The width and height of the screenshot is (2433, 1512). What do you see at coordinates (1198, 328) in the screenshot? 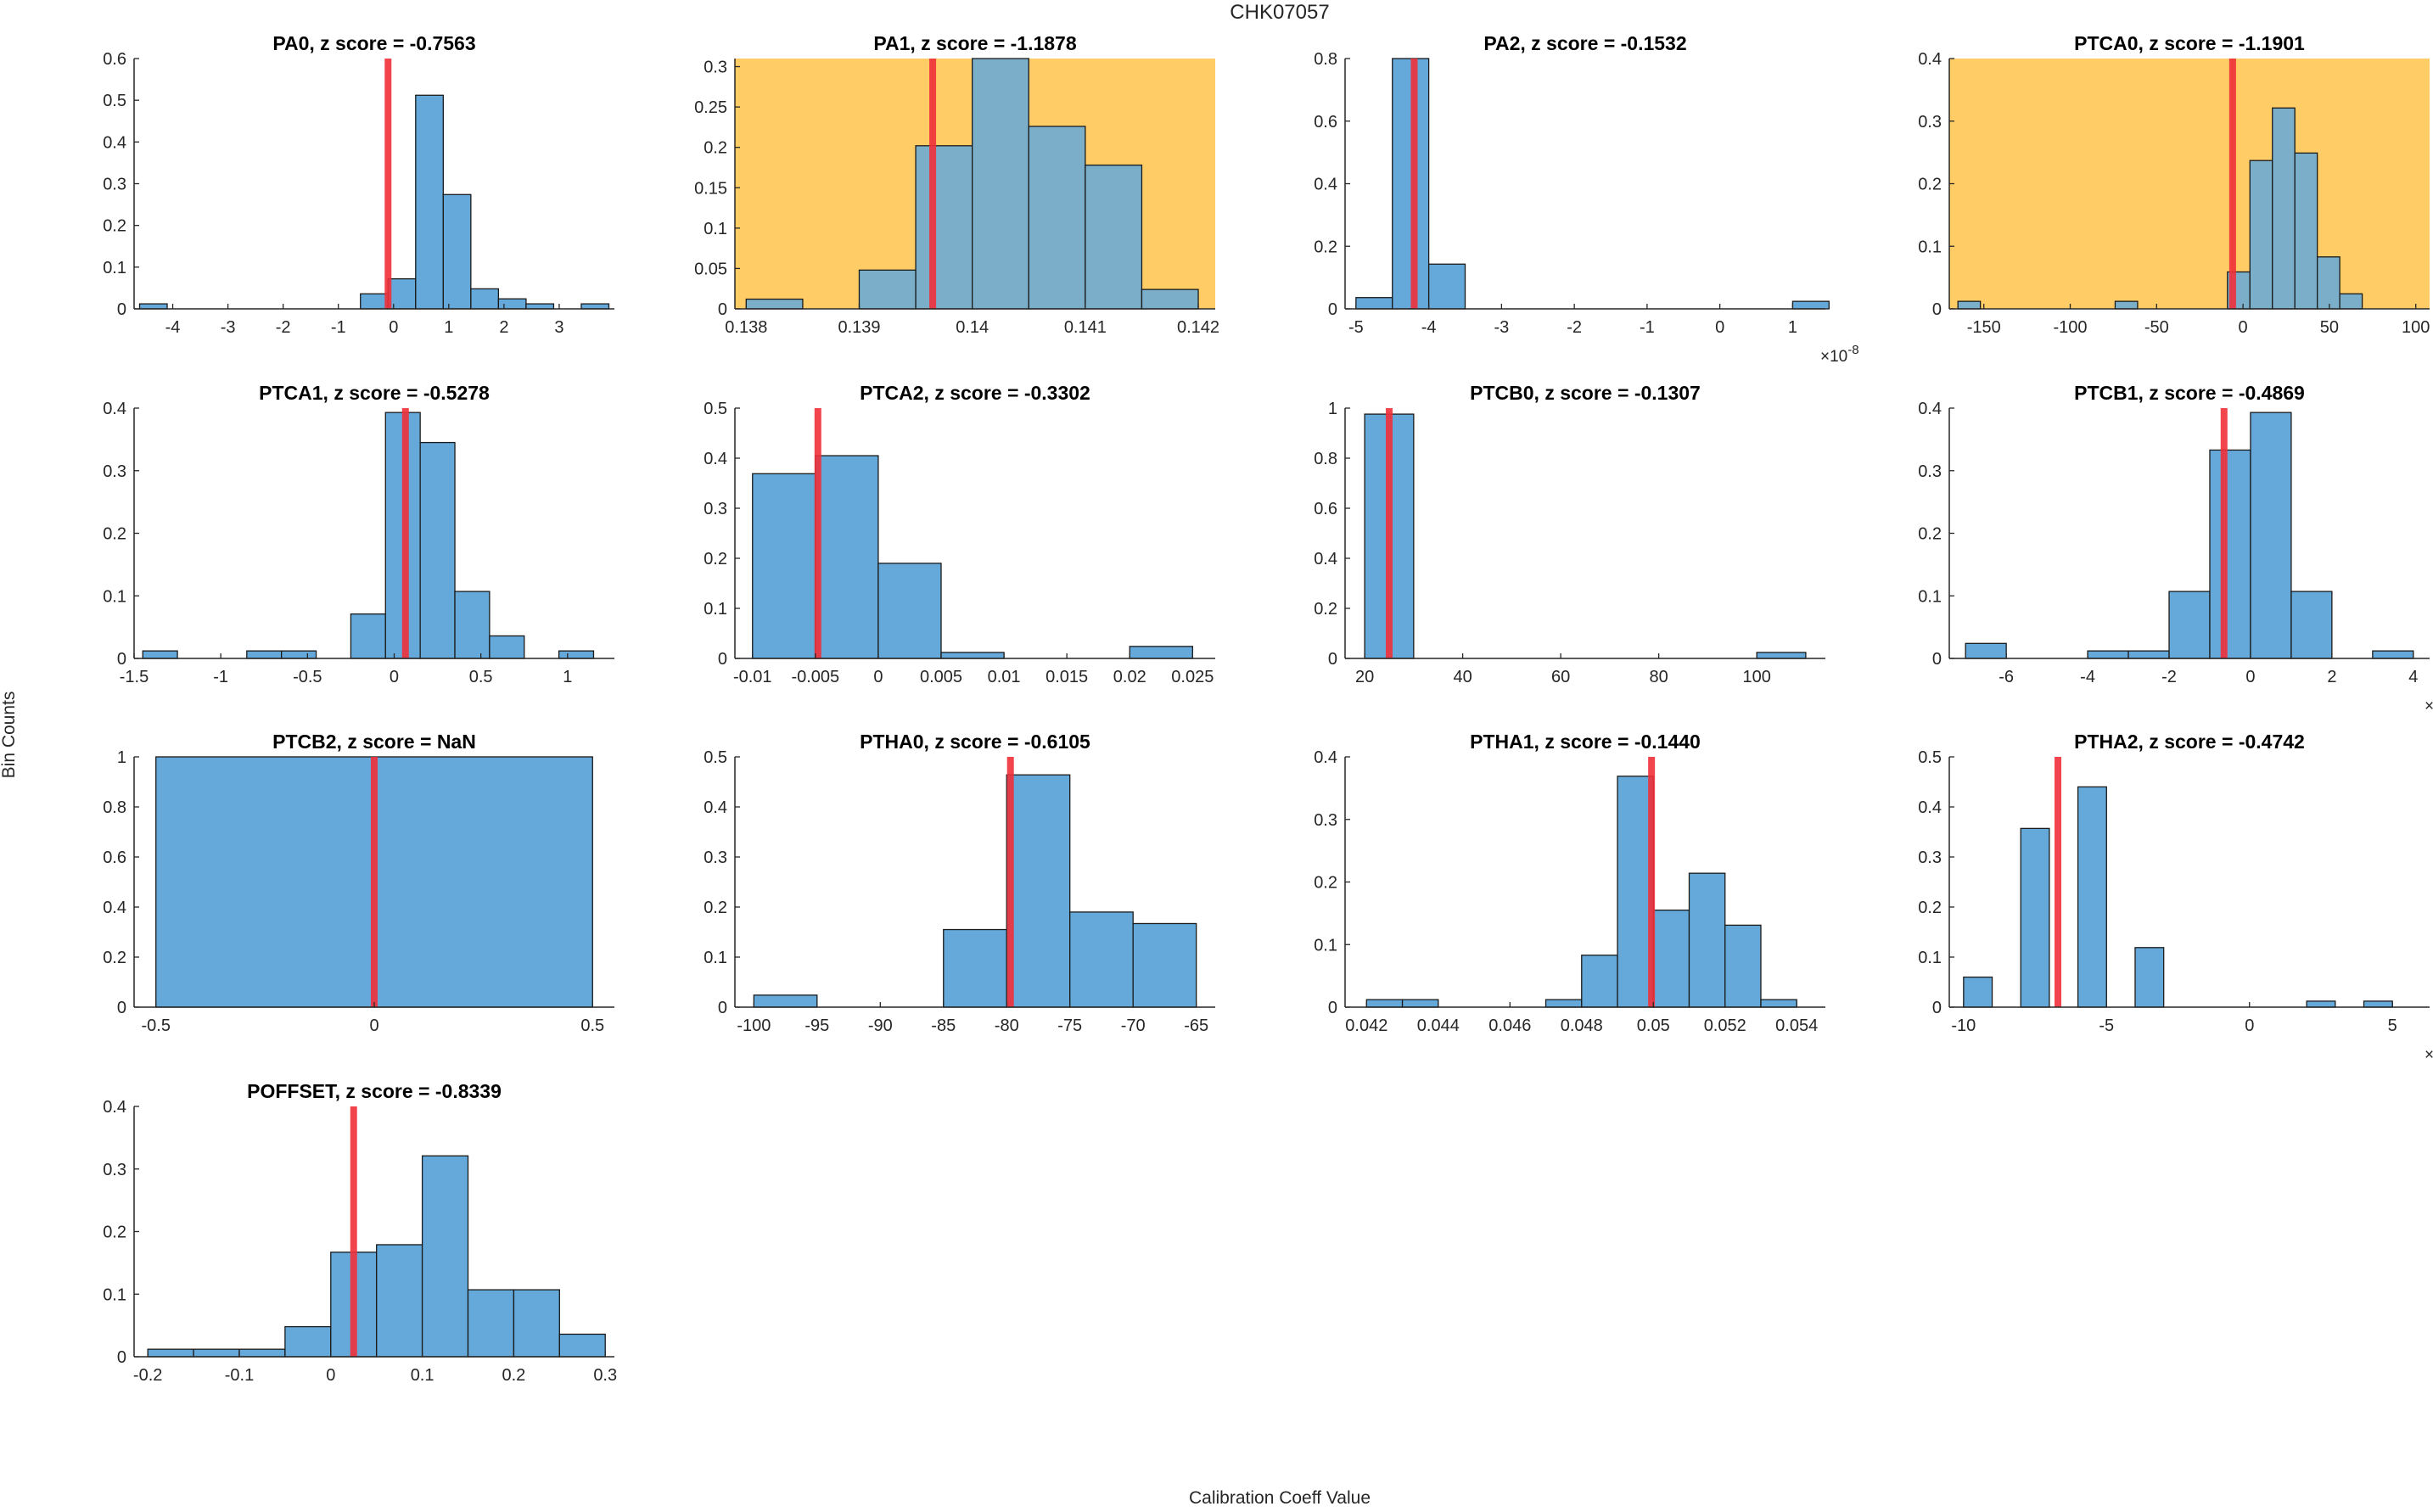
I see `x-tick-label: 0.142` at bounding box center [1198, 328].